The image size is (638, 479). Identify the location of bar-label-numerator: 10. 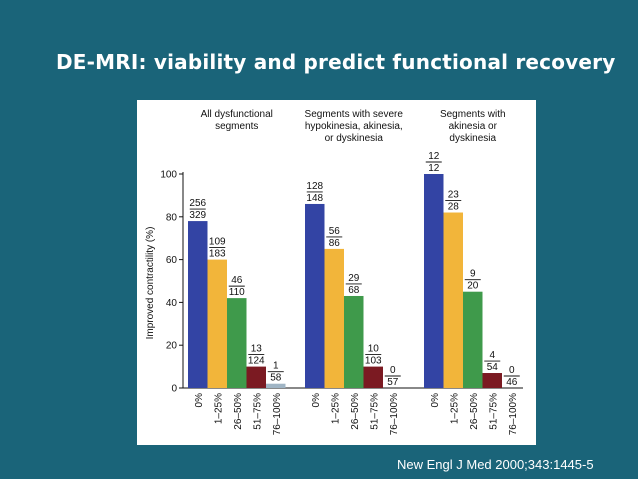
(374, 349).